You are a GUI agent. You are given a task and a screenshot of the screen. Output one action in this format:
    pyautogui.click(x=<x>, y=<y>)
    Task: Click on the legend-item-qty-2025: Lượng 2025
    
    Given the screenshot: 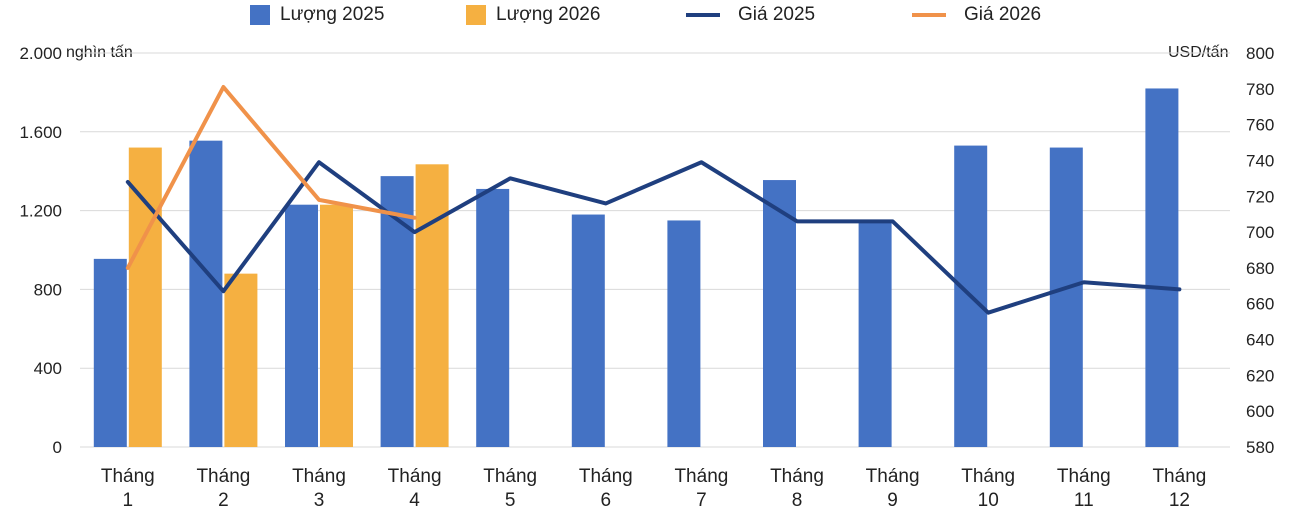 What is the action you would take?
    pyautogui.click(x=317, y=15)
    